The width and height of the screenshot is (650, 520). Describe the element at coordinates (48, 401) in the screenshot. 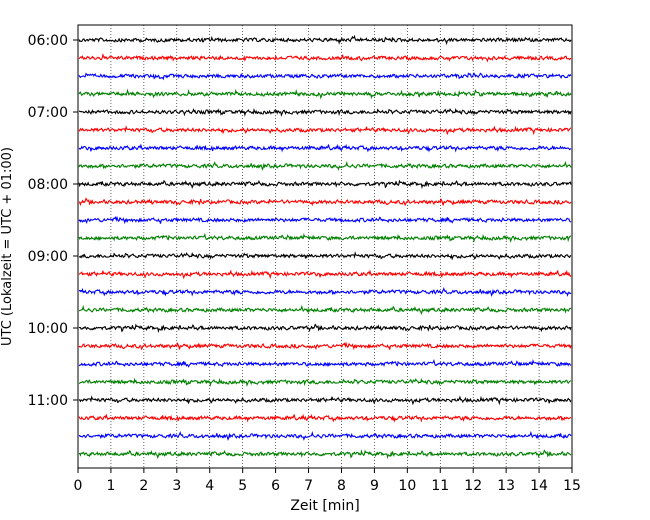

I see `y-tick-label: 11:00` at that location.